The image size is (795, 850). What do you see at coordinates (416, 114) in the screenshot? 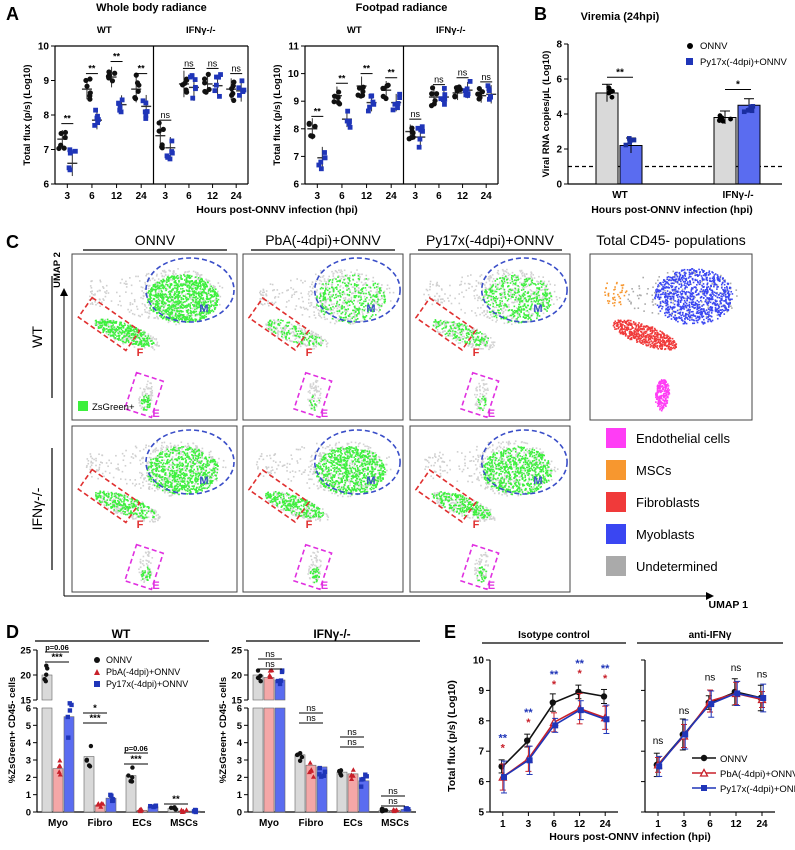
I see `a-sig-label: ns` at bounding box center [416, 114].